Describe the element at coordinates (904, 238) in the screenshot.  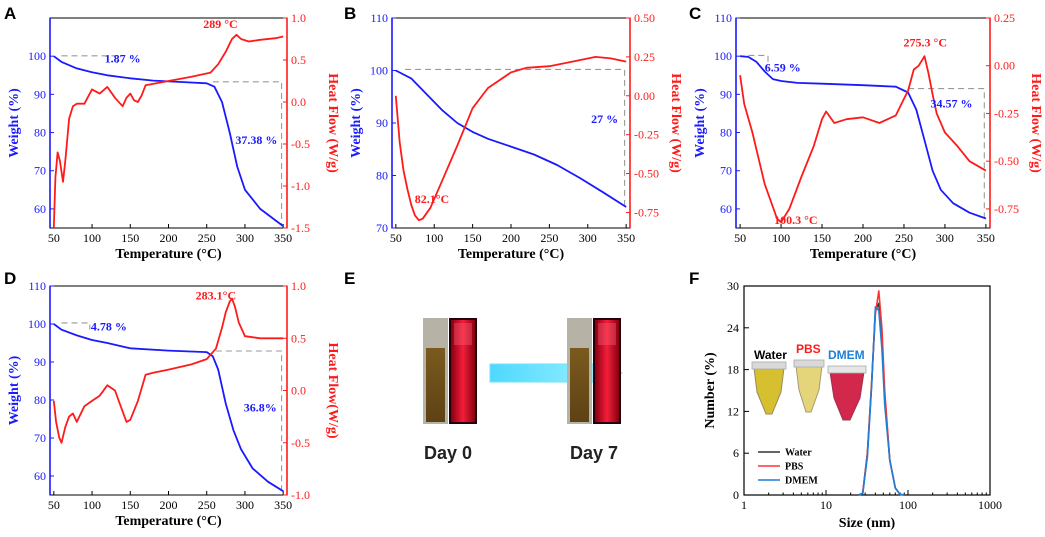
I see `x-tick-label: 250` at that location.